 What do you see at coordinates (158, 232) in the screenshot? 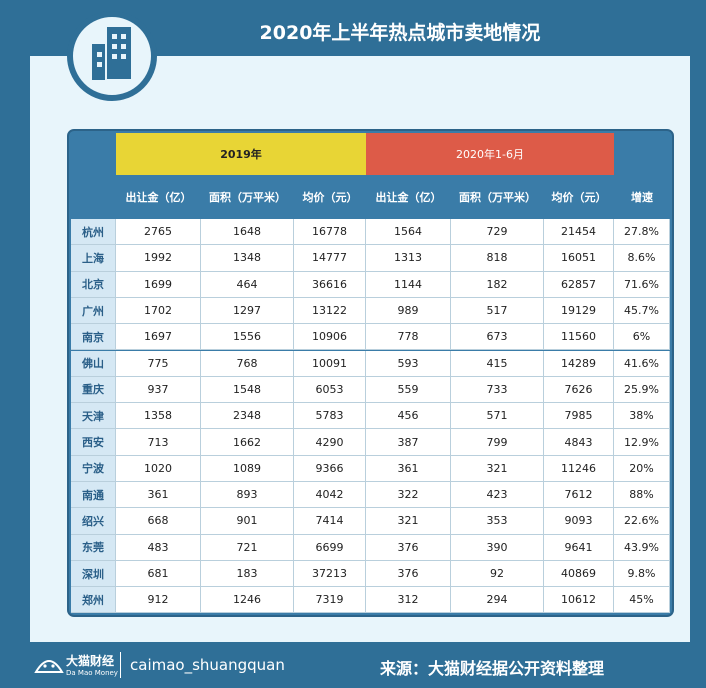
I see `data-cell: 2765` at bounding box center [158, 232].